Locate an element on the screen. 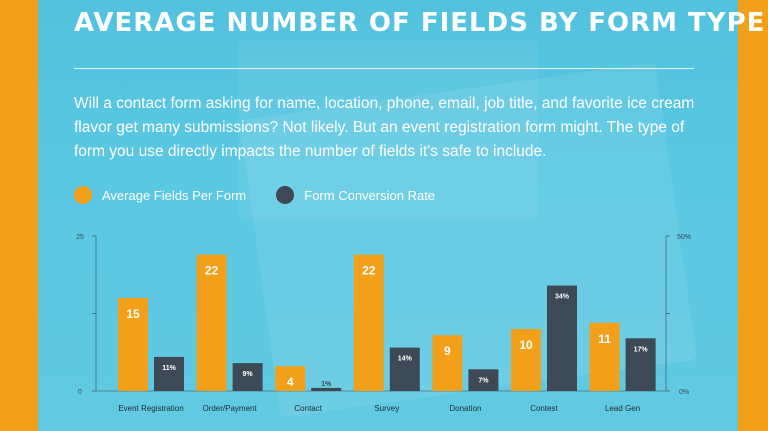 Image resolution: width=768 pixels, height=431 pixels. bar-value-label-conversion: 9% is located at coordinates (248, 374).